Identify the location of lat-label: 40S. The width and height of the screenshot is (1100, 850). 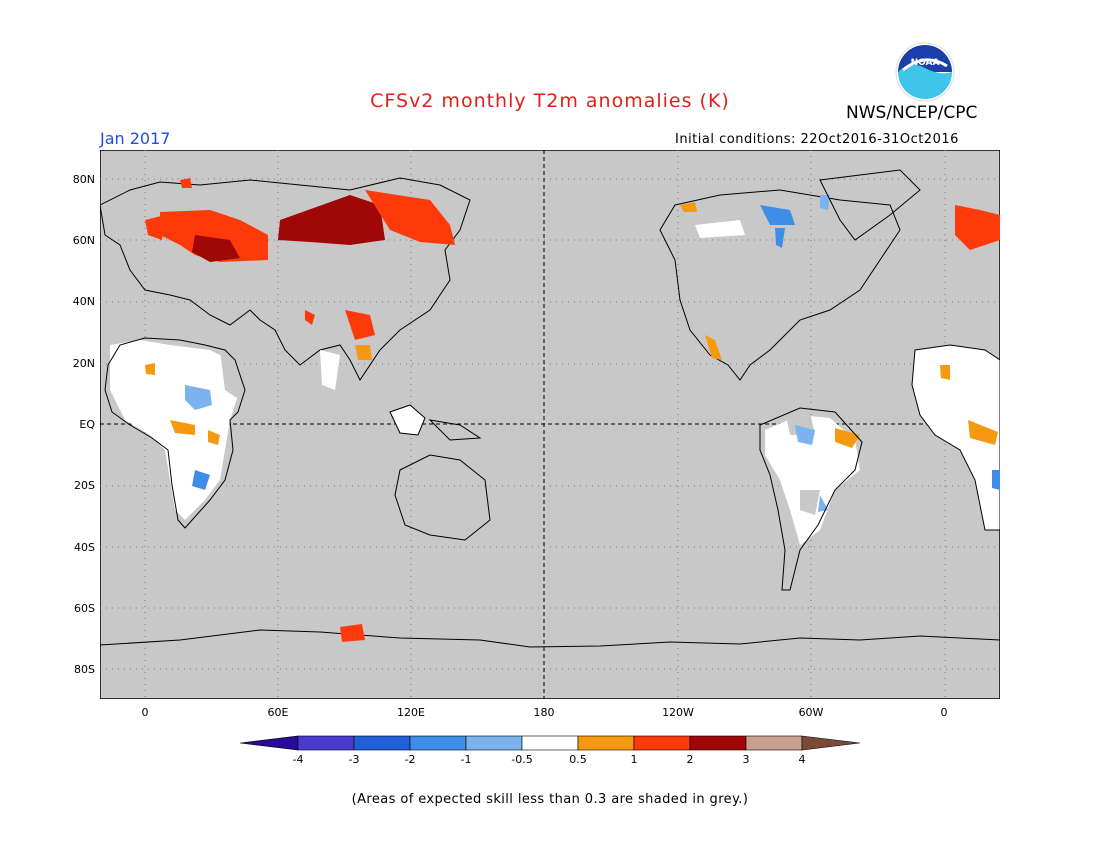
(84, 547).